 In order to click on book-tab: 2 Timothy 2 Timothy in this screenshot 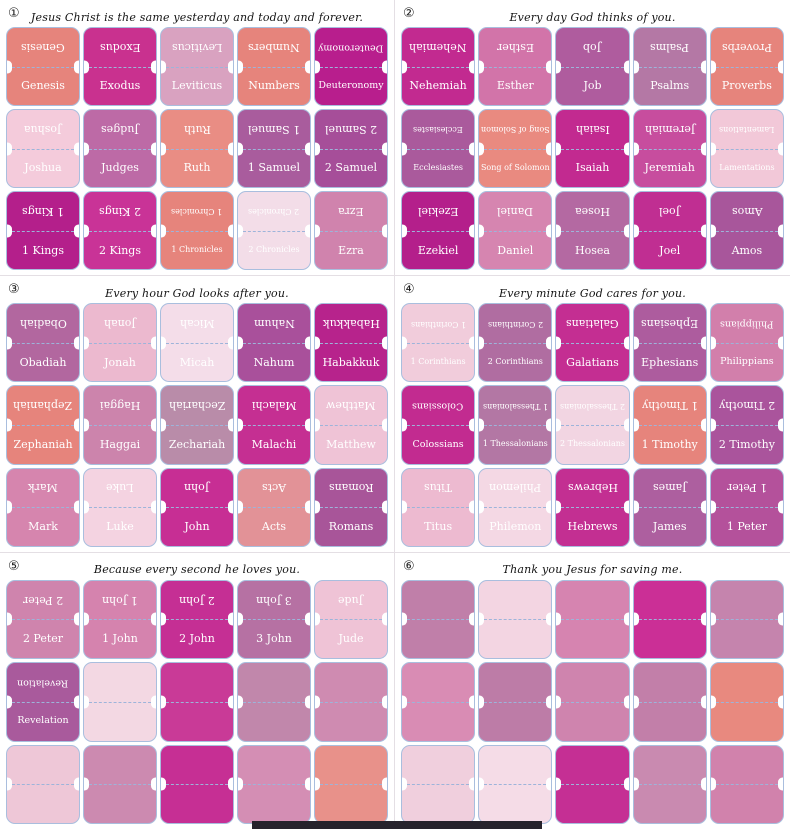, I will do `click(746, 425)`.